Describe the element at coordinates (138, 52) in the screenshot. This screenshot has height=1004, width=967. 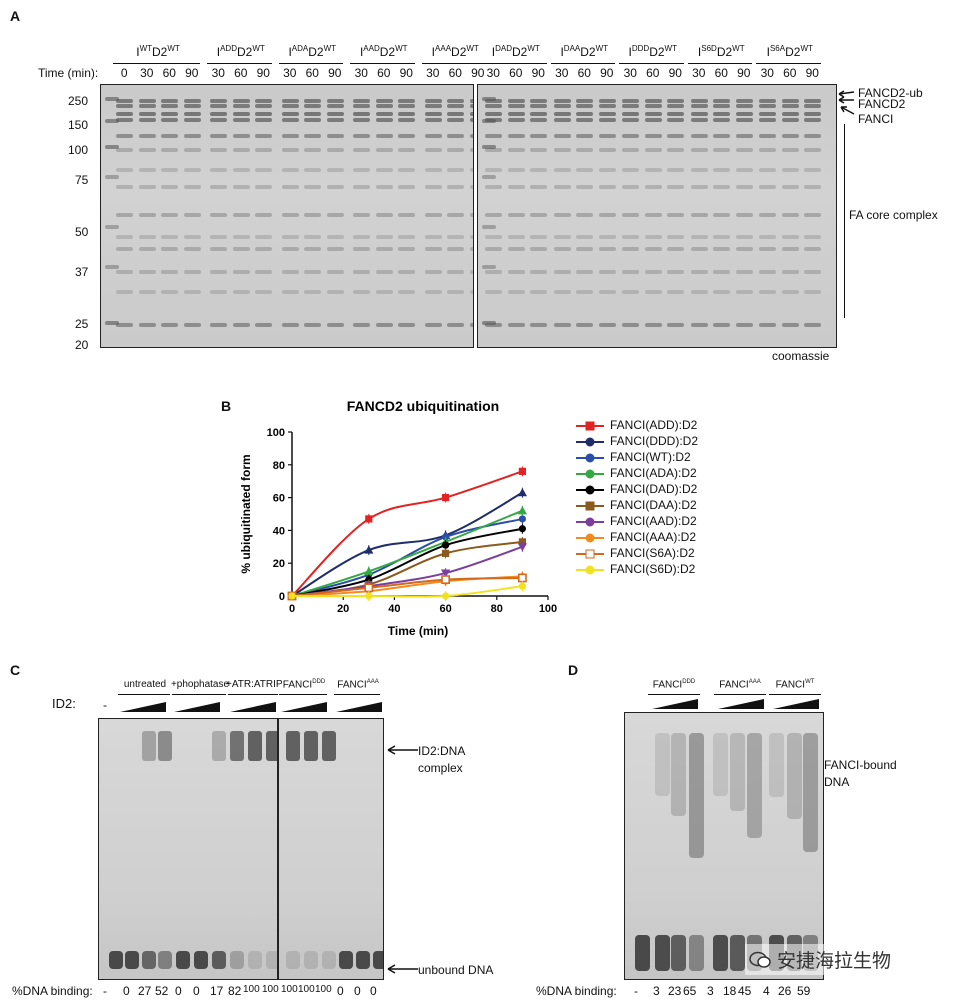
I see `lane-group-left-0-base: I` at that location.